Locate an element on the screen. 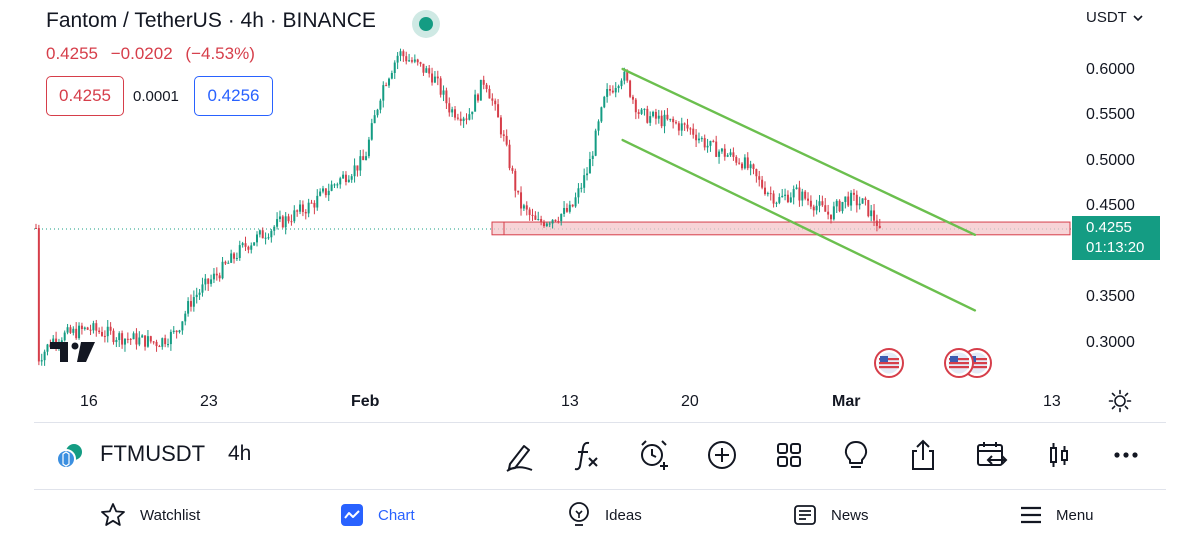  share-icon is located at coordinates (923, 454).